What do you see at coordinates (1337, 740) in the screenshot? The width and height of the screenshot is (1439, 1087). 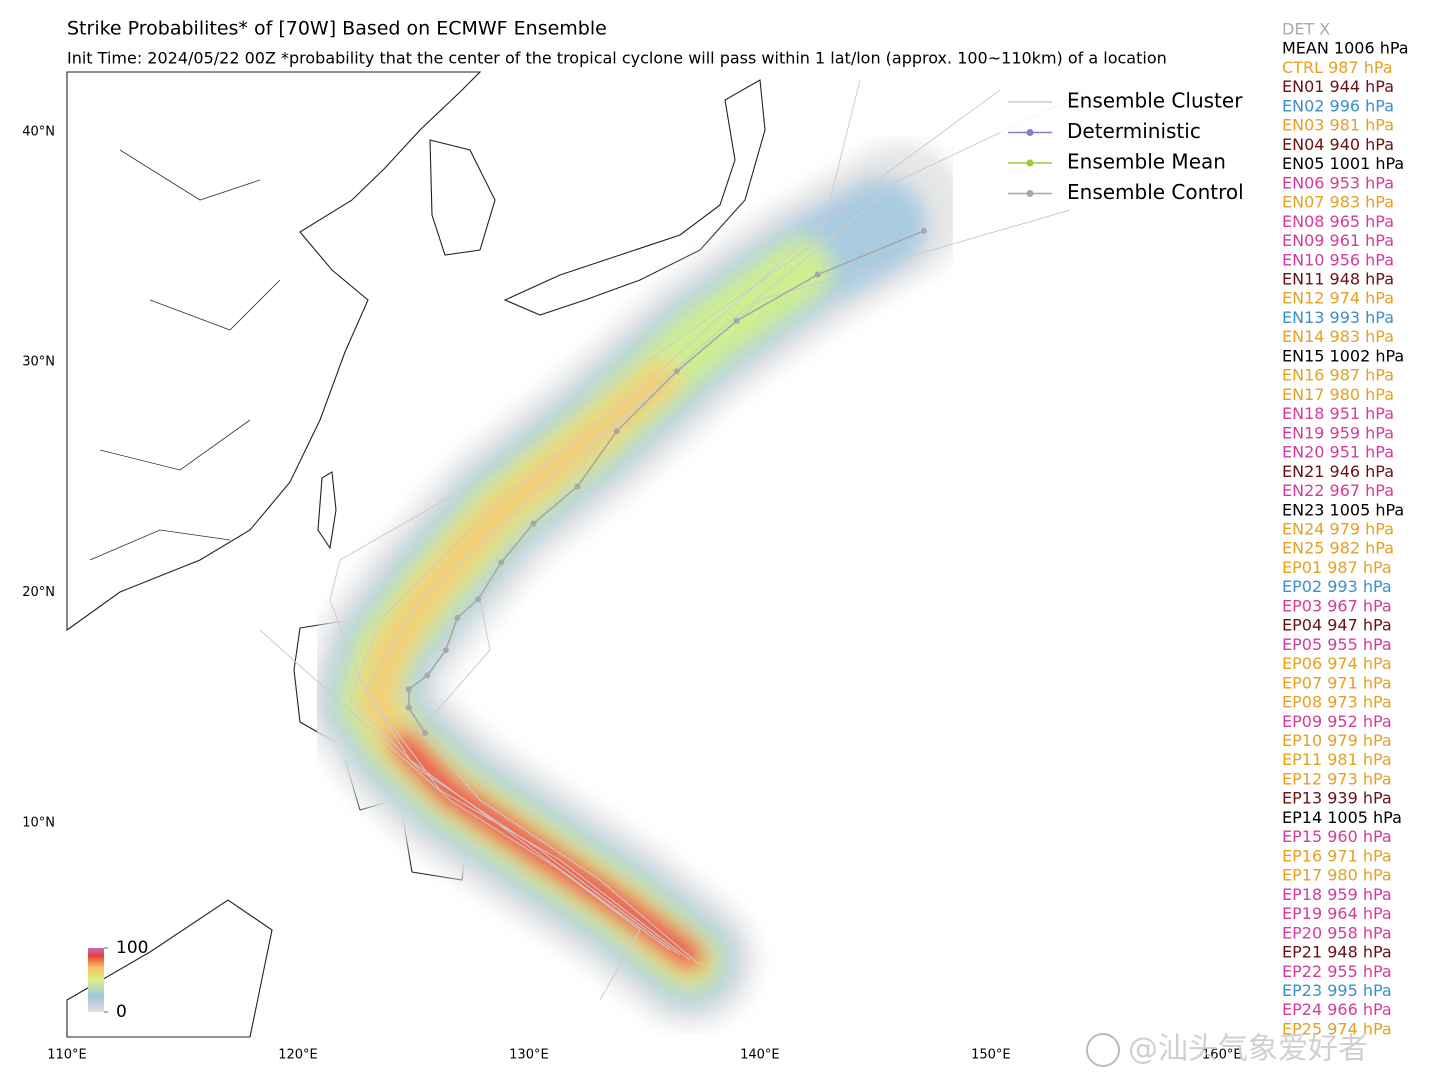 I see `member-label: EP10 979 hPa` at bounding box center [1337, 740].